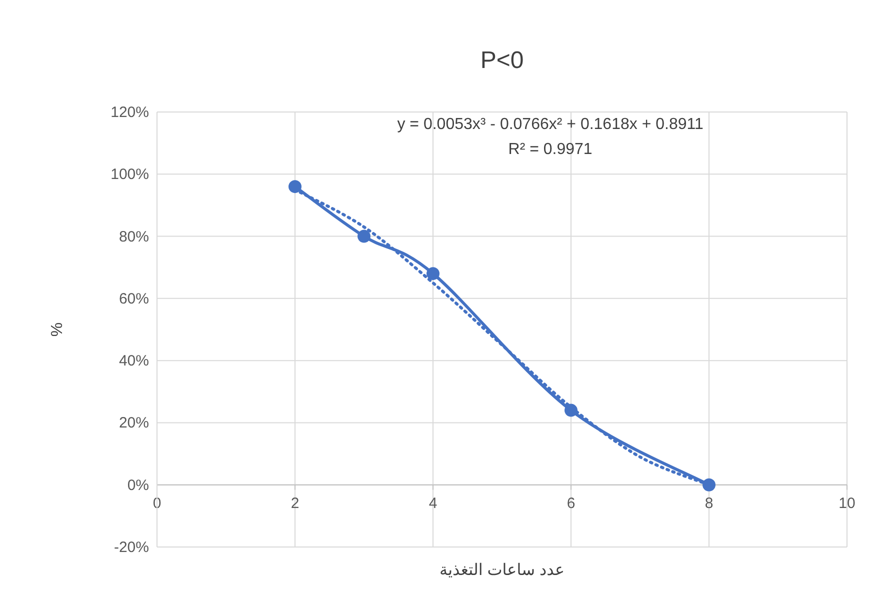  Describe the element at coordinates (133, 423) in the screenshot. I see `y-tick-label: 20%` at that location.